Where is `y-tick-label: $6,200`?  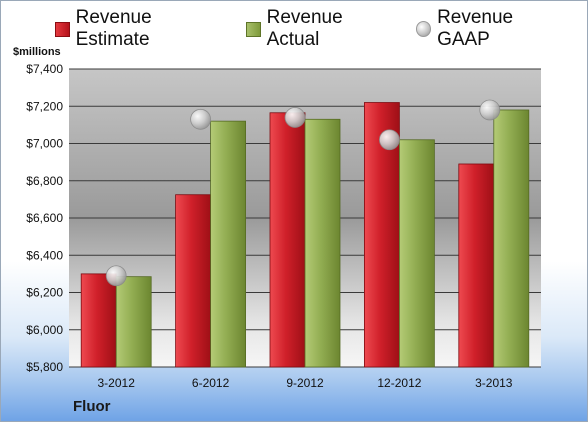
y-tick-label: $6,200 is located at coordinates (44, 293).